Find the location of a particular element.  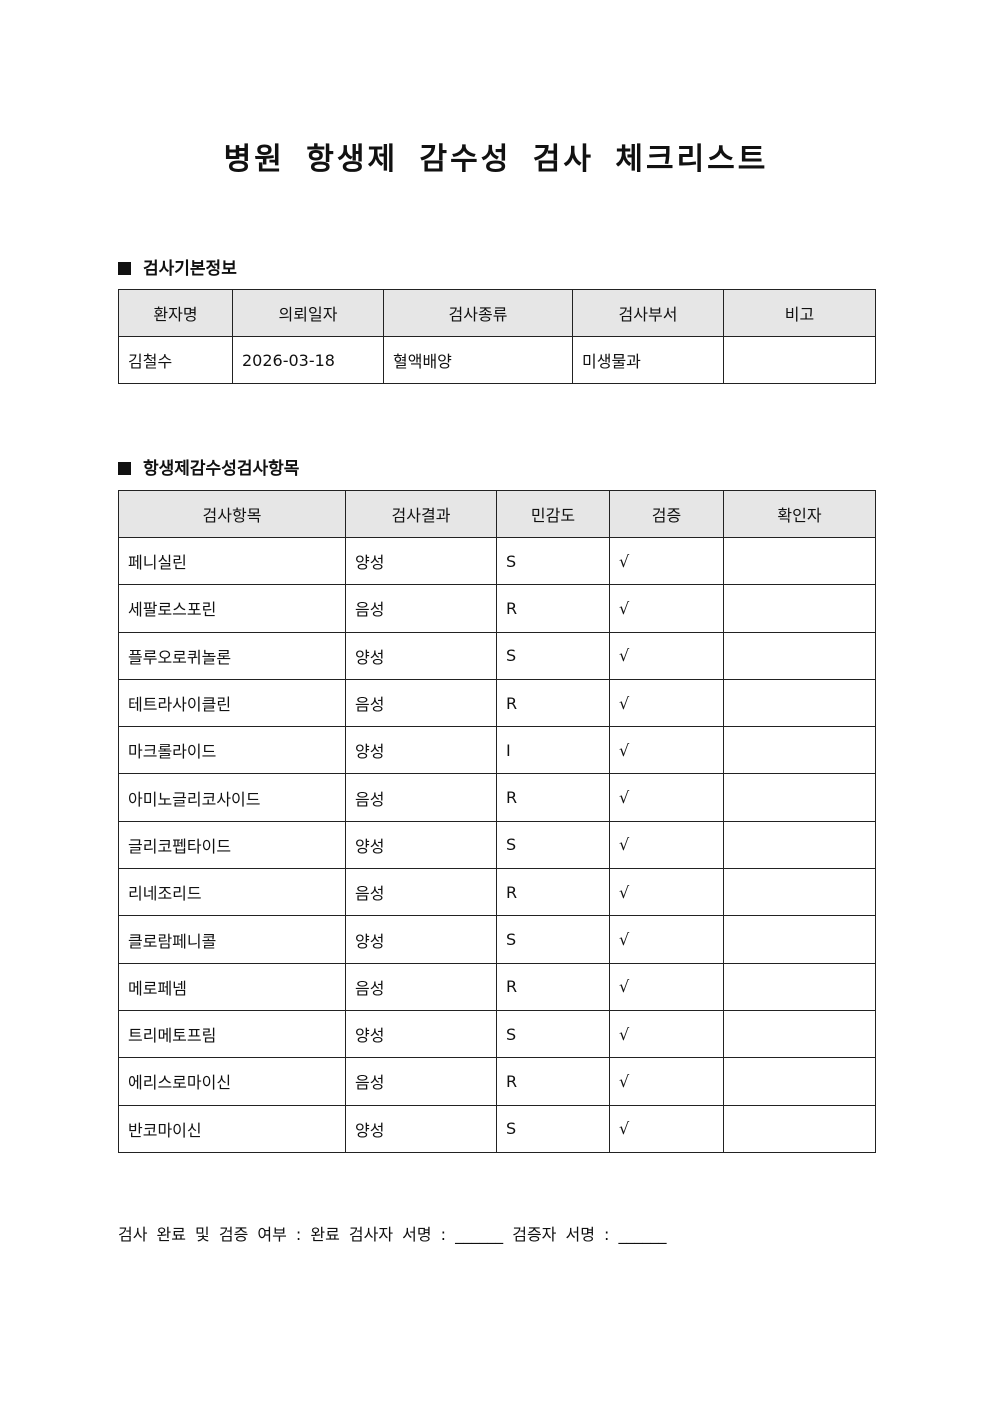

antibiotic-name: 메로페넴 is located at coordinates (232, 986).